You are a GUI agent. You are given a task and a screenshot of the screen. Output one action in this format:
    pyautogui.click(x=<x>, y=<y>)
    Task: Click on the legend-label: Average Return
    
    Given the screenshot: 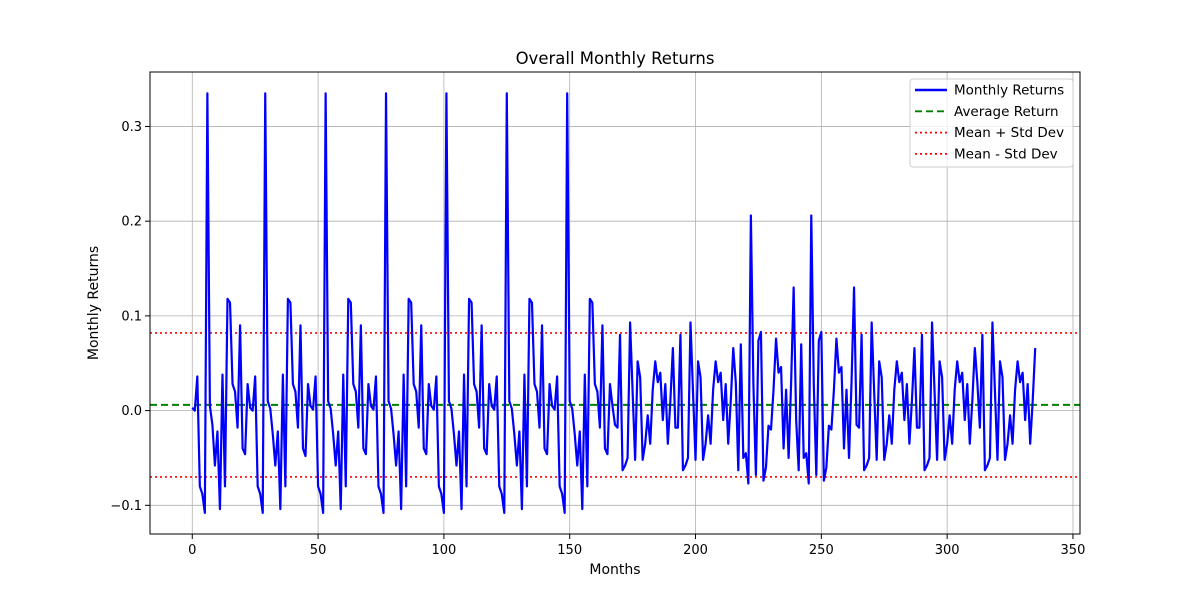 What is the action you would take?
    pyautogui.click(x=1006, y=112)
    